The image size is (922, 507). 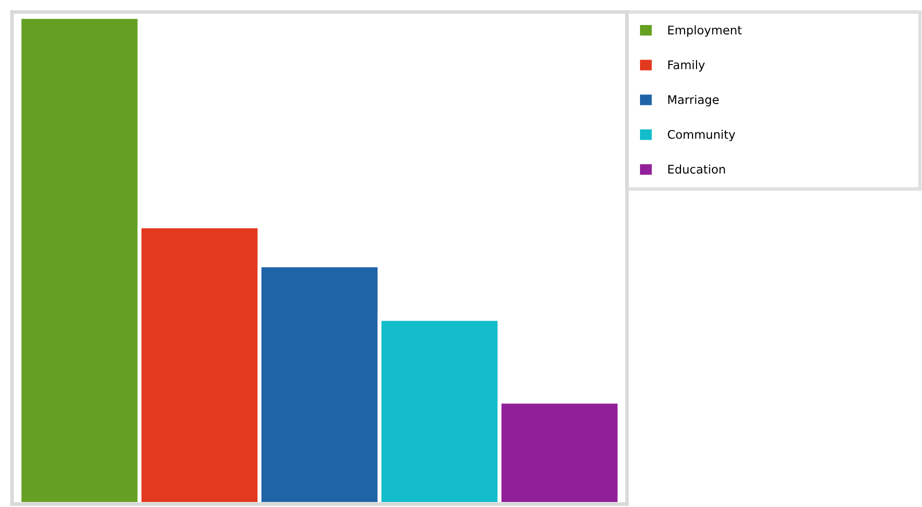 What do you see at coordinates (705, 31) in the screenshot?
I see `legend-label: Employment` at bounding box center [705, 31].